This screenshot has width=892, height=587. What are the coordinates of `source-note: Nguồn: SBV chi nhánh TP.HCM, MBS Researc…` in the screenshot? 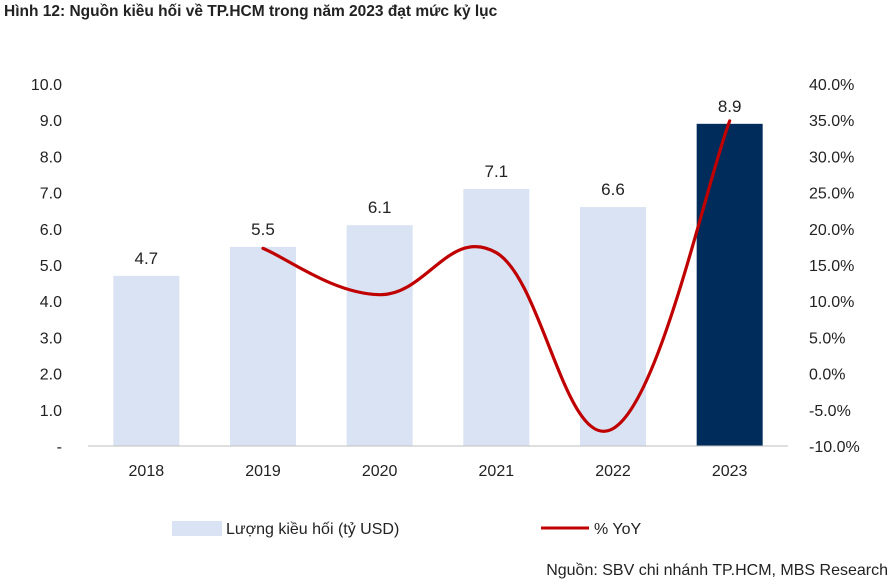 It's located at (717, 570).